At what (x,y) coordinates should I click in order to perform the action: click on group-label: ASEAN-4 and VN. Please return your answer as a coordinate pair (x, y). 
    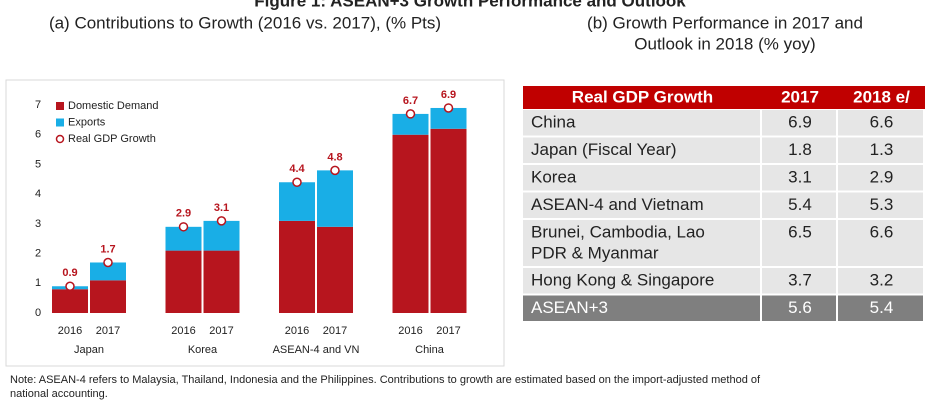
    Looking at the image, I should click on (316, 350).